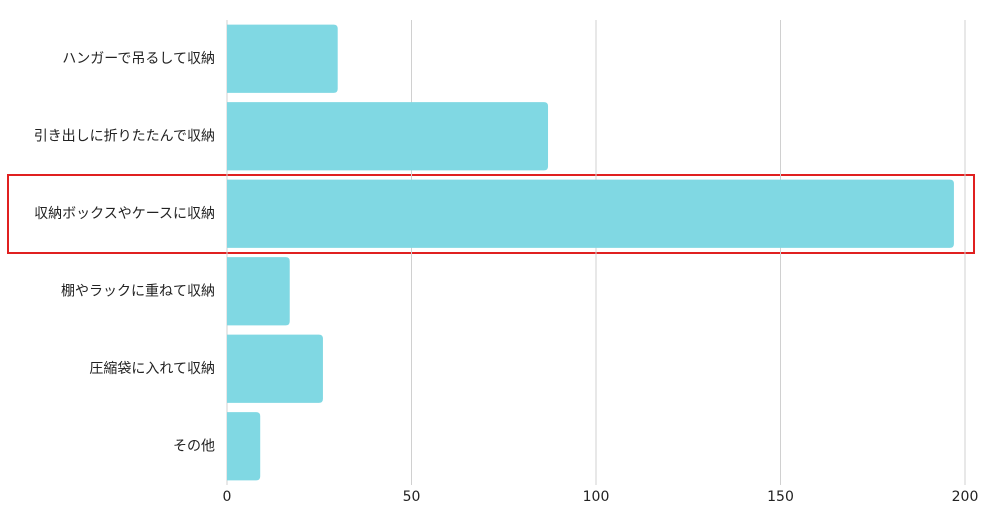 The height and width of the screenshot is (525, 1000). Describe the element at coordinates (596, 497) in the screenshot. I see `x-tick-label: 100` at that location.